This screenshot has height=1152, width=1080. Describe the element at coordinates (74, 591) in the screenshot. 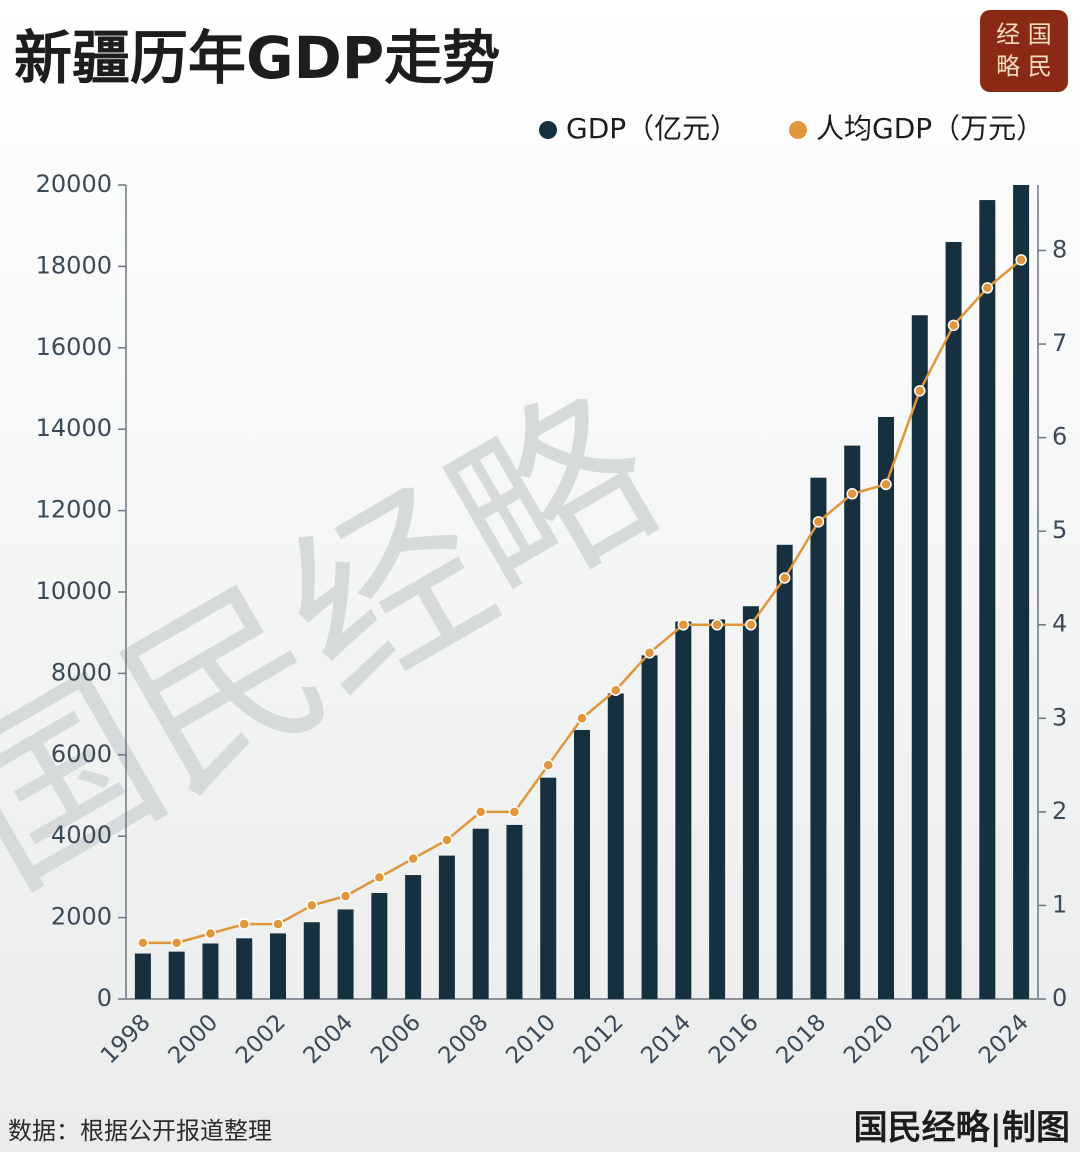

I see `y-tick-label: 10000` at that location.